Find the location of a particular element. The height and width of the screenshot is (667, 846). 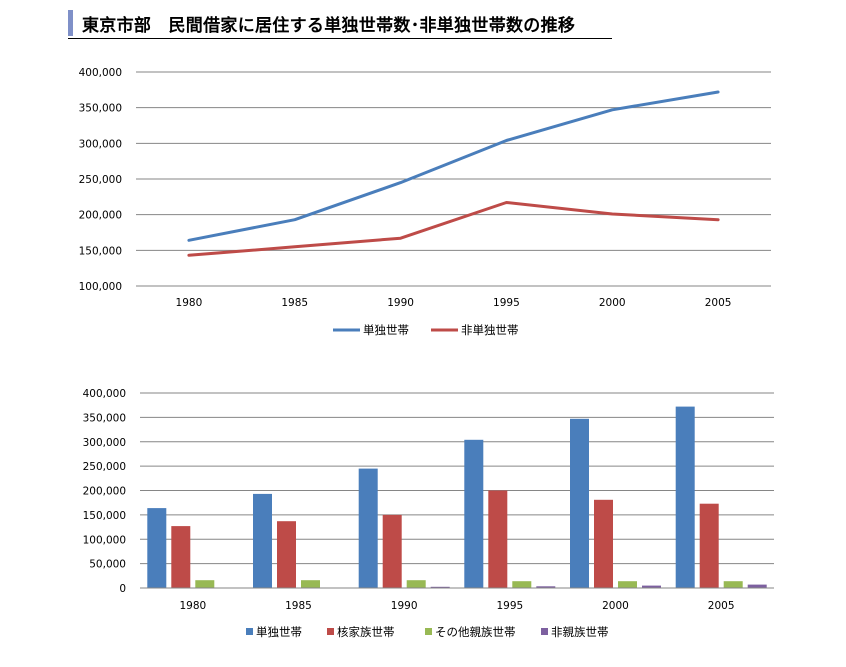

chart-title-block: 東京市部 民間借家に居住する単独世帯数･非単独世帯数の推移 is located at coordinates (340, 23).